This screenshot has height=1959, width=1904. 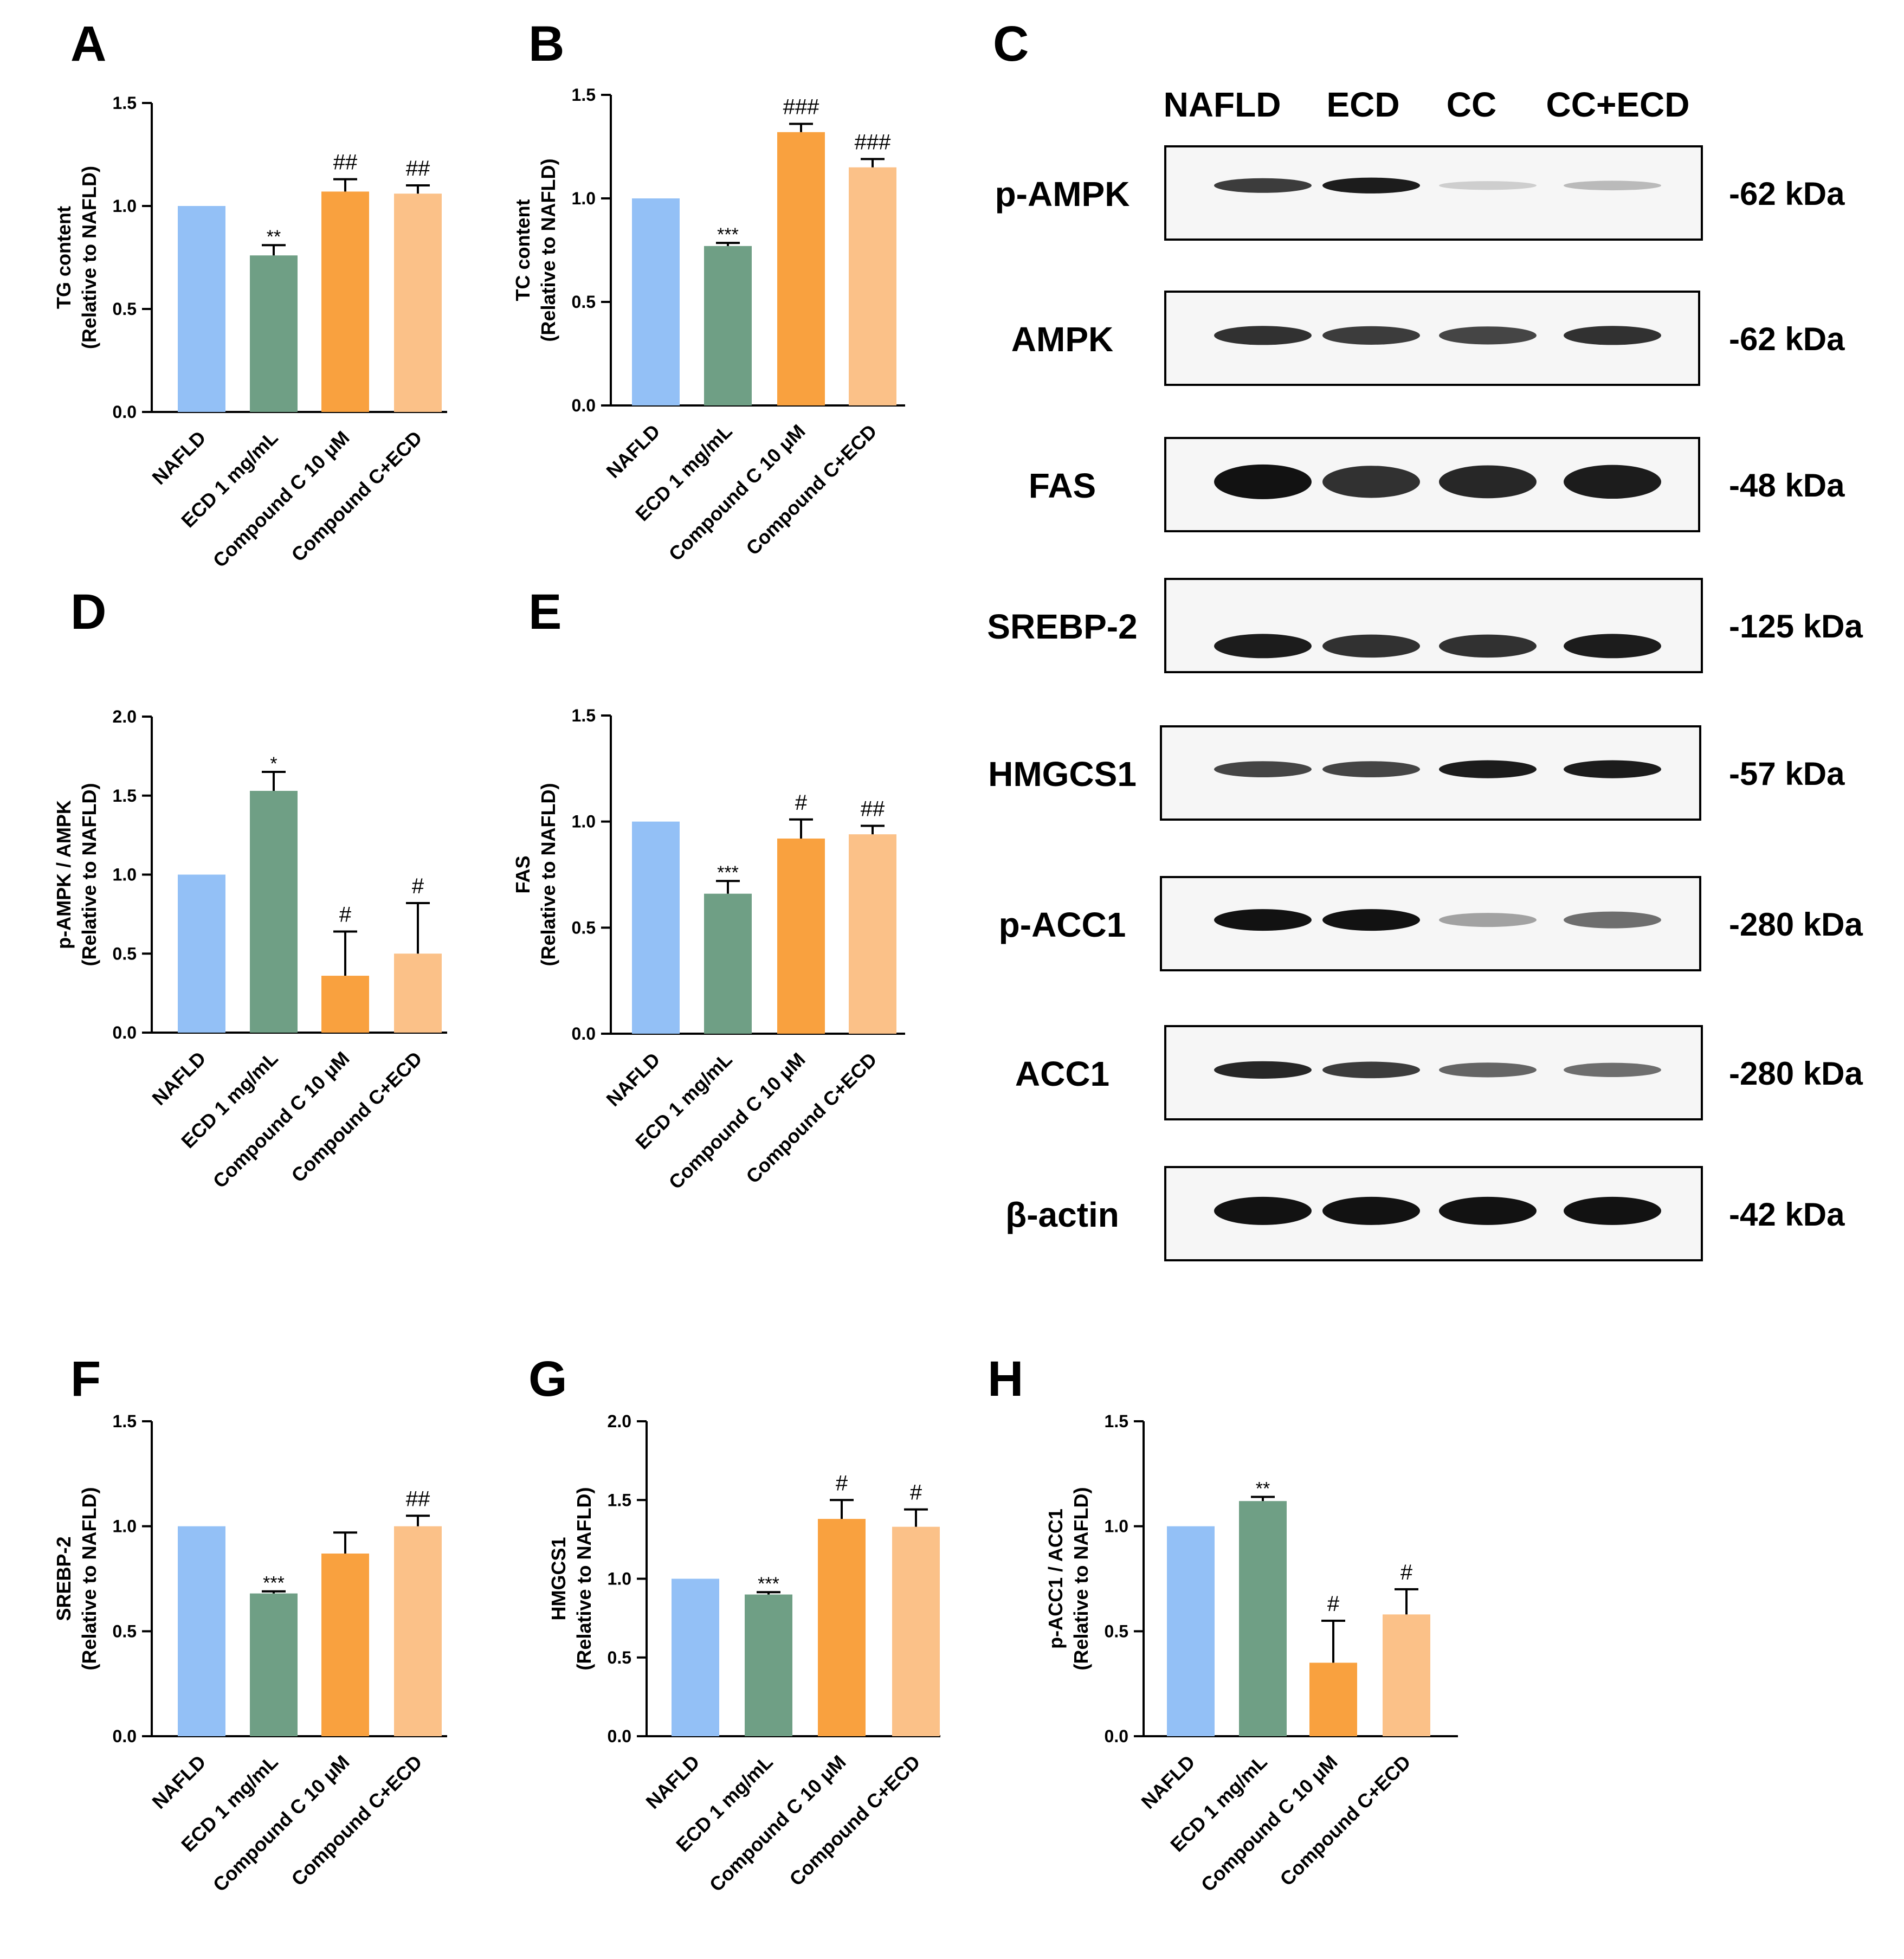 I want to click on blot-row-acc1: ACC1 -280 kDa, so click(x=1439, y=1072).